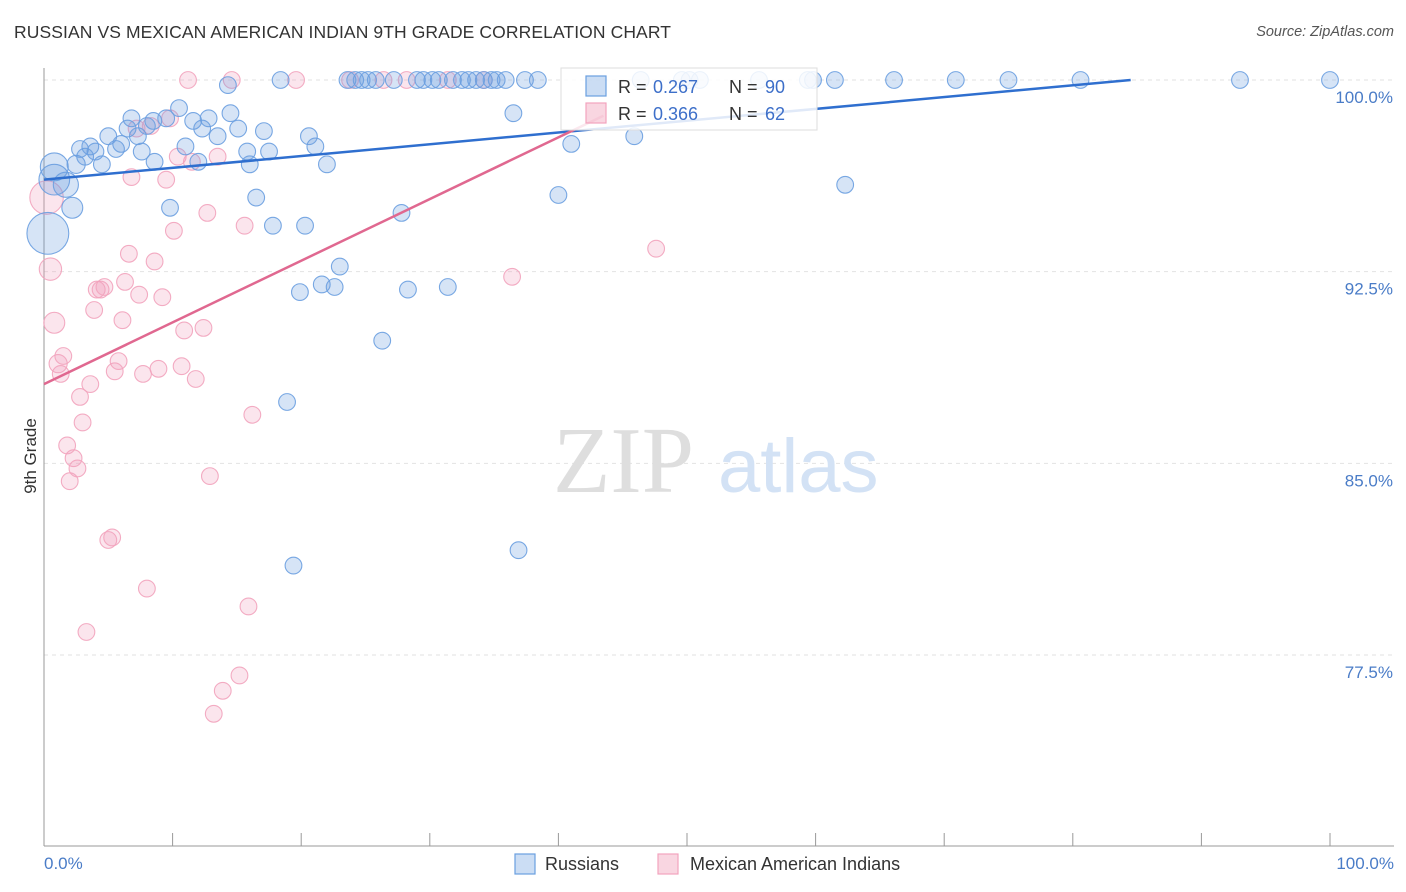 This screenshot has height=892, width=1406. What do you see at coordinates (525, 864) in the screenshot?
I see `series-legend-swatch-russians` at bounding box center [525, 864].